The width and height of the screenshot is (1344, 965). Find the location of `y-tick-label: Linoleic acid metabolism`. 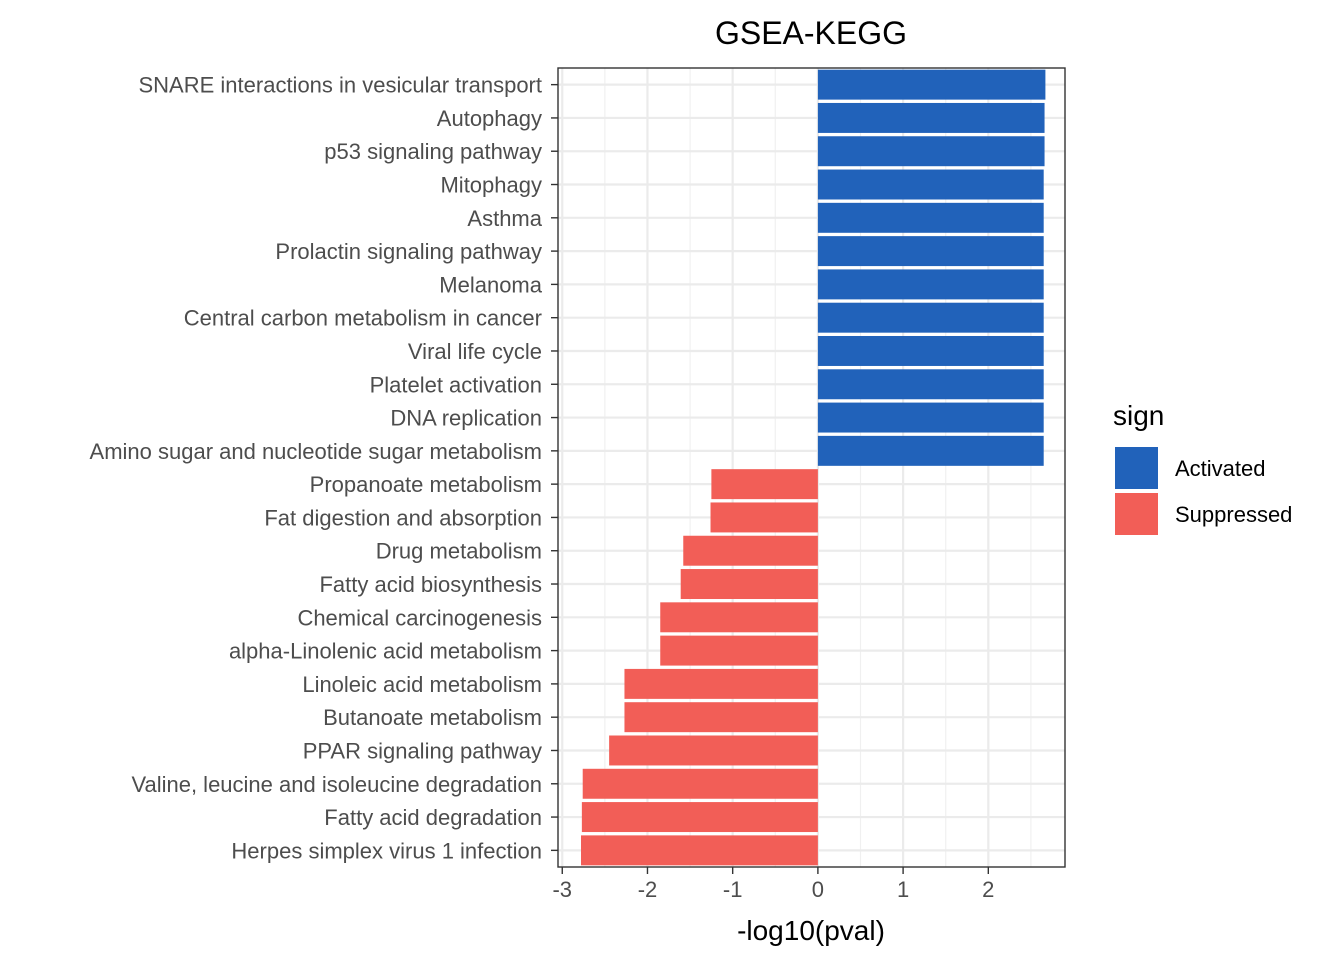

y-tick-label: Linoleic acid metabolism is located at coordinates (422, 684).